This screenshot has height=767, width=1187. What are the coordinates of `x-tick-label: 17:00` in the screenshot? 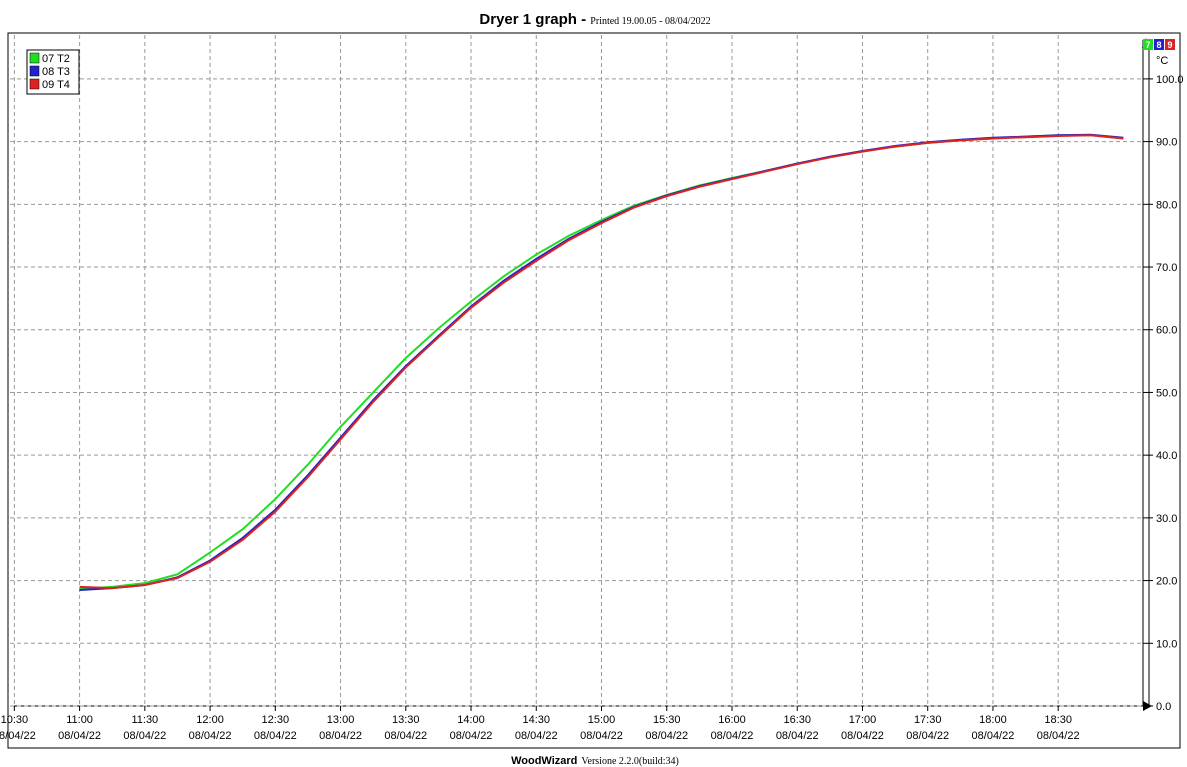 It's located at (863, 720).